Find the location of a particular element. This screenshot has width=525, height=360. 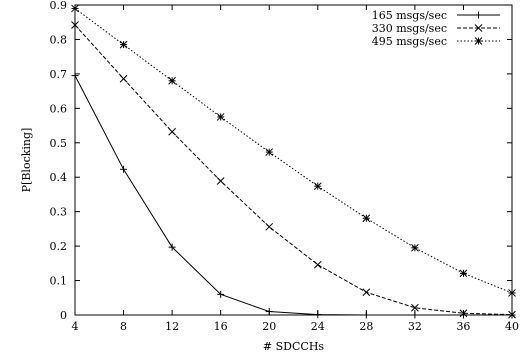

y-axis-label: P[Blocking] is located at coordinates (26, 160).